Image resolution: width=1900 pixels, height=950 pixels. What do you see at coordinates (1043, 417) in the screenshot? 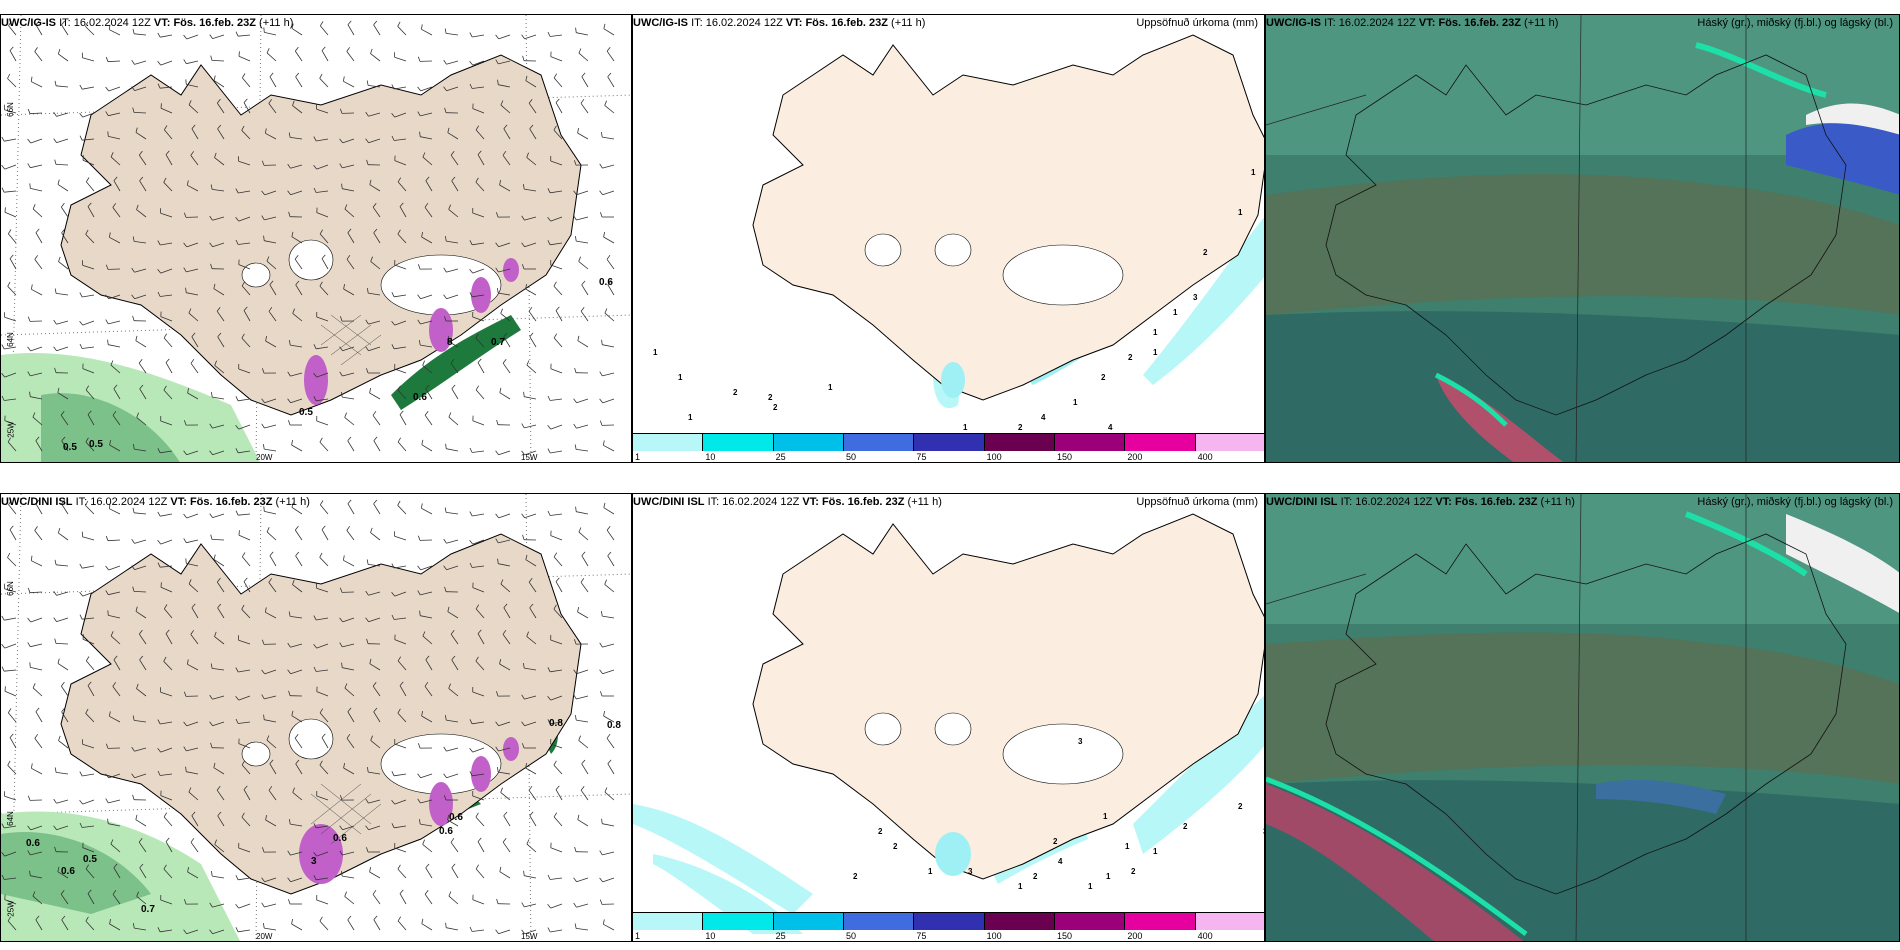
I see `precip-value-label: 4` at bounding box center [1043, 417].